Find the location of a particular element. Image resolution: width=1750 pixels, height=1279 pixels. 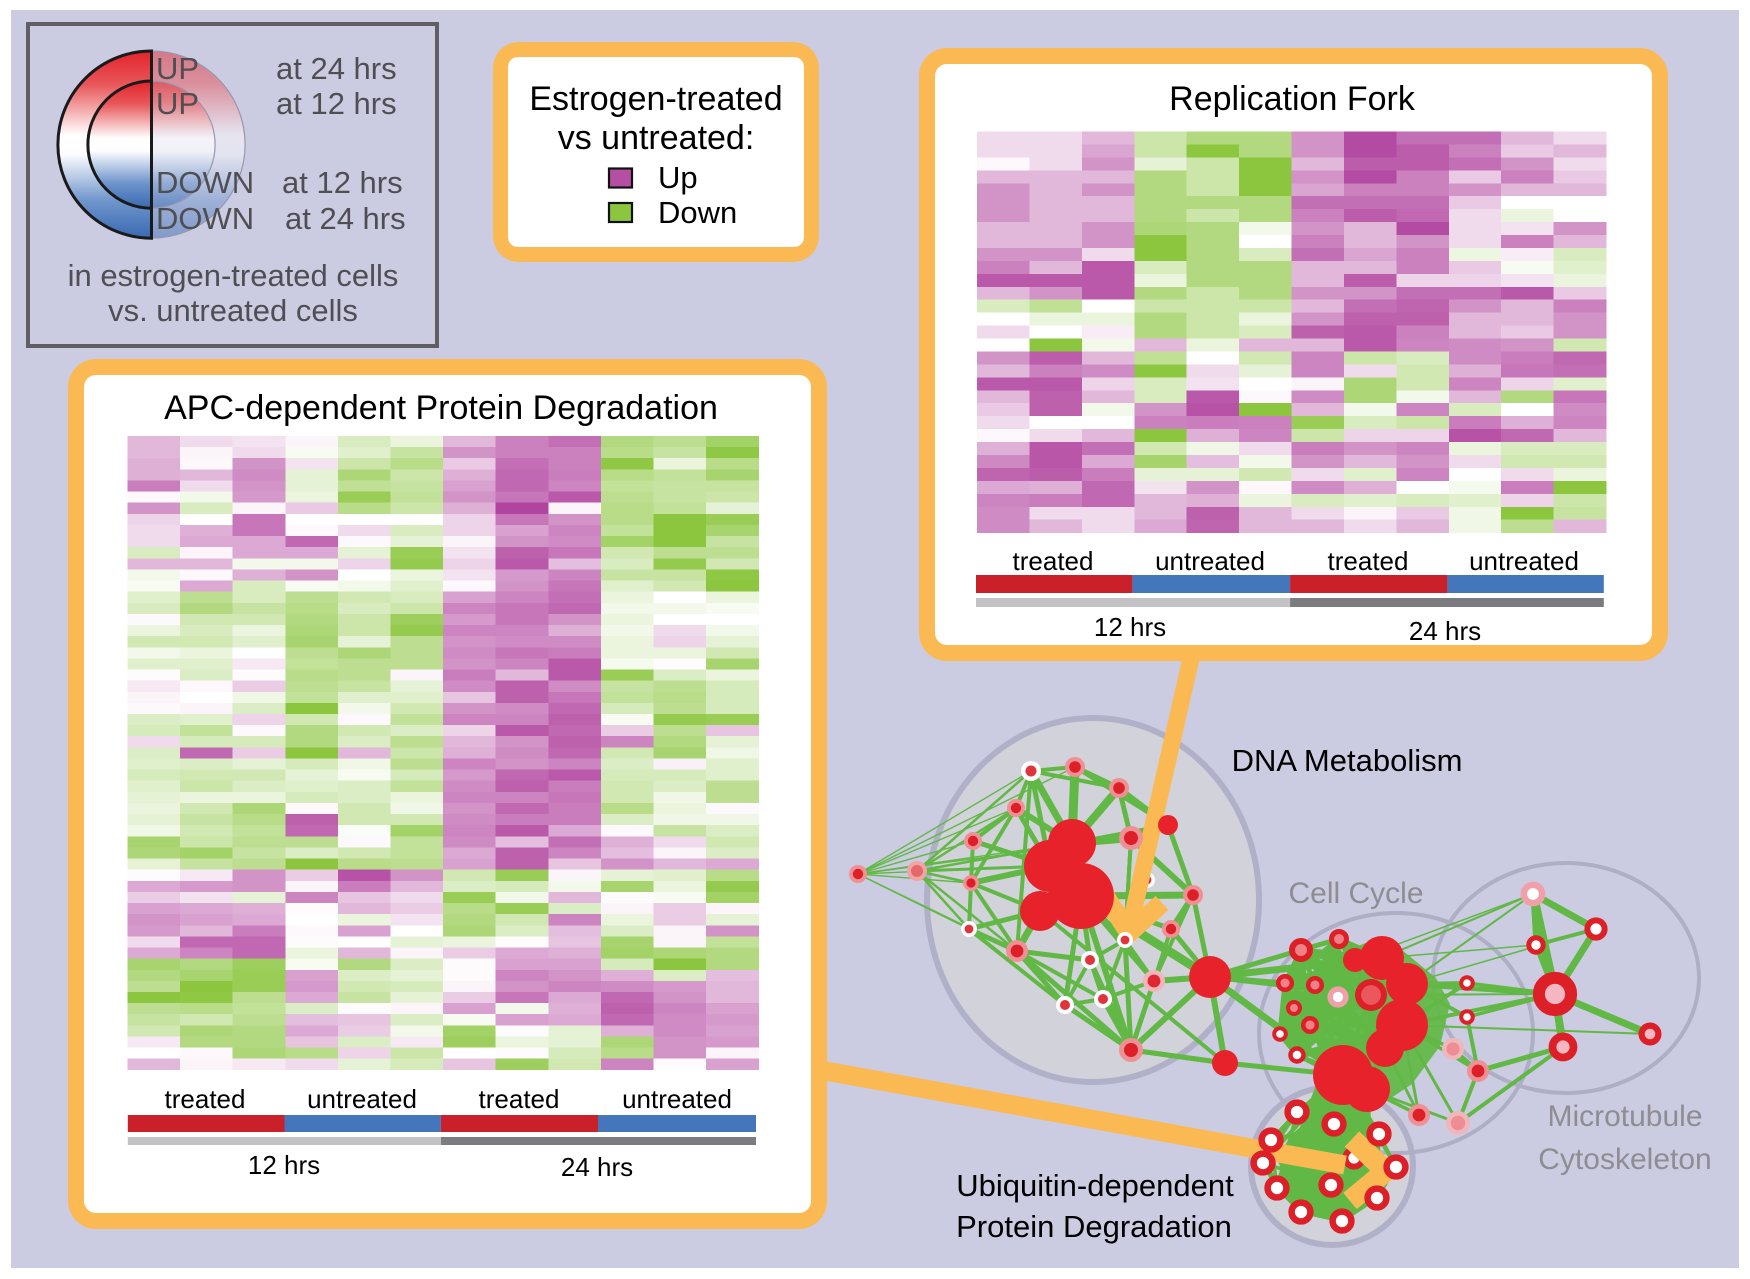

svg-text: in estrogen-treated cells is located at coordinates (233, 275).